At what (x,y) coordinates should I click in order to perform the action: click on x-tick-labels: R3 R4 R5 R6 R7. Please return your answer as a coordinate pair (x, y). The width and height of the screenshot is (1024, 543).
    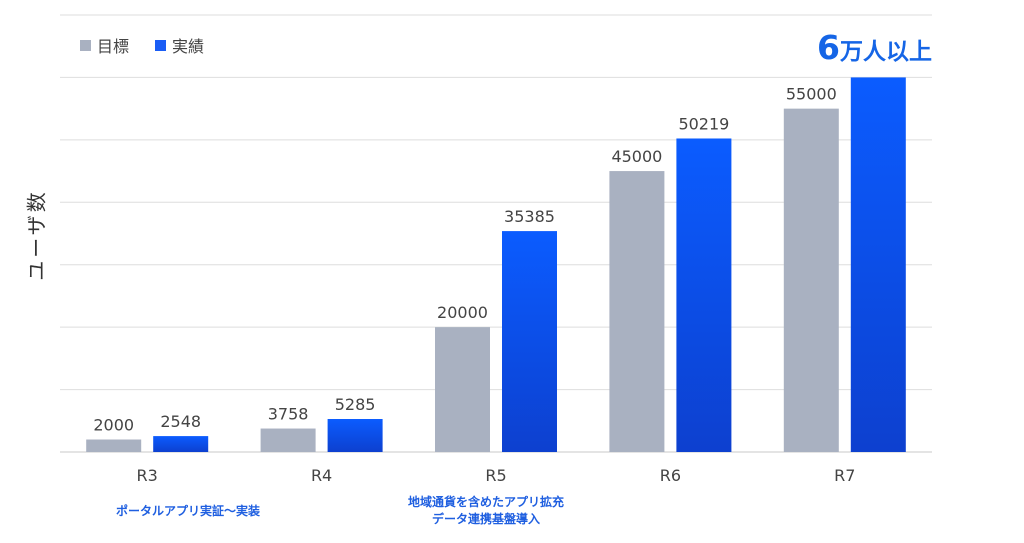
    Looking at the image, I should click on (496, 475).